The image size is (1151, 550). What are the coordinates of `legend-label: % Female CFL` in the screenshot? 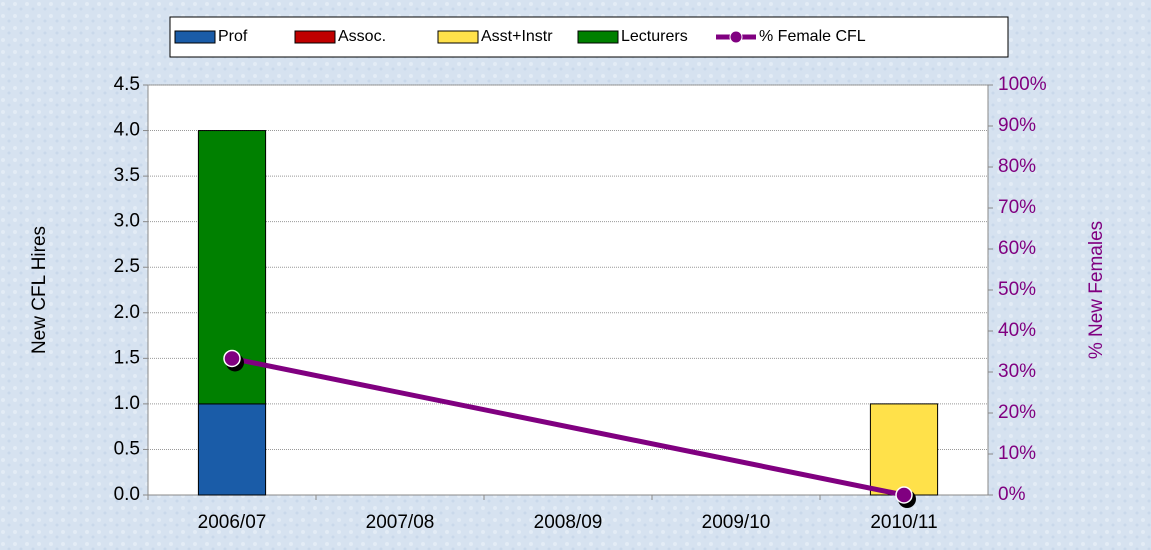 It's located at (812, 36).